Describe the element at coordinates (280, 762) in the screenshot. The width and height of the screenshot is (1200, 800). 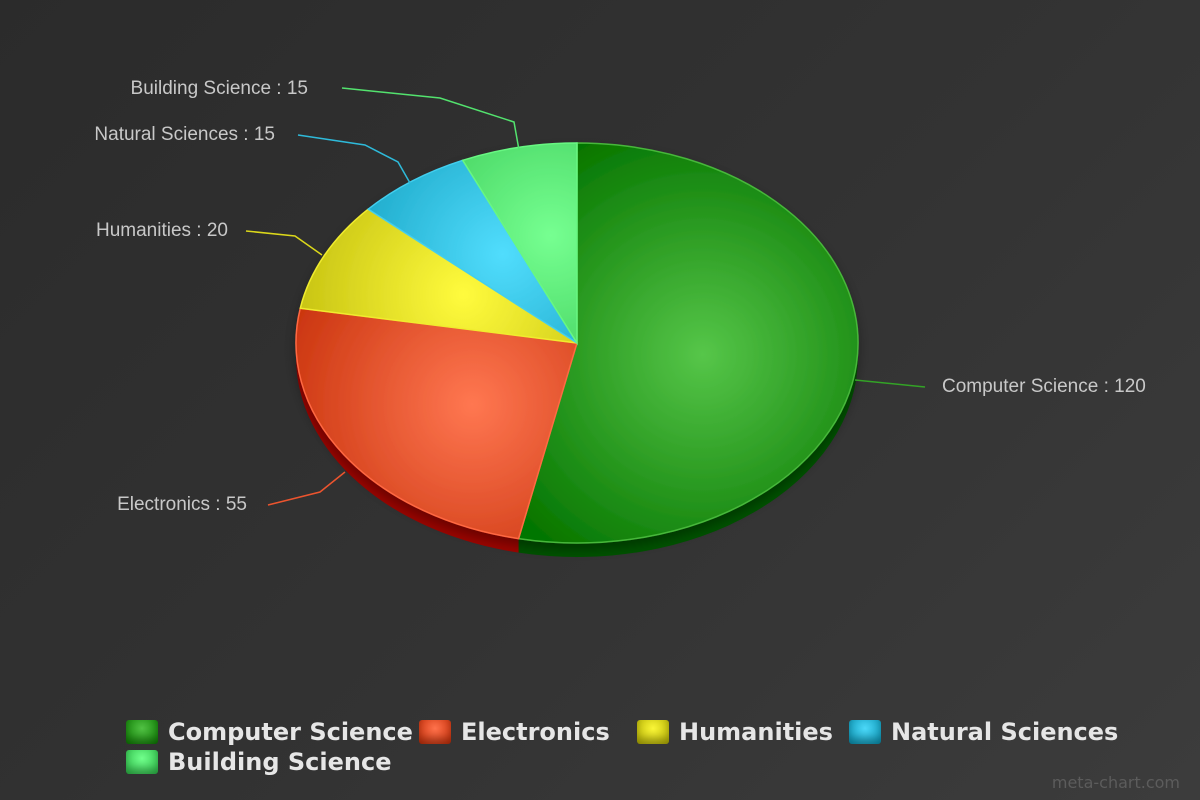
I see `legend-label-building-science: Building Science` at that location.